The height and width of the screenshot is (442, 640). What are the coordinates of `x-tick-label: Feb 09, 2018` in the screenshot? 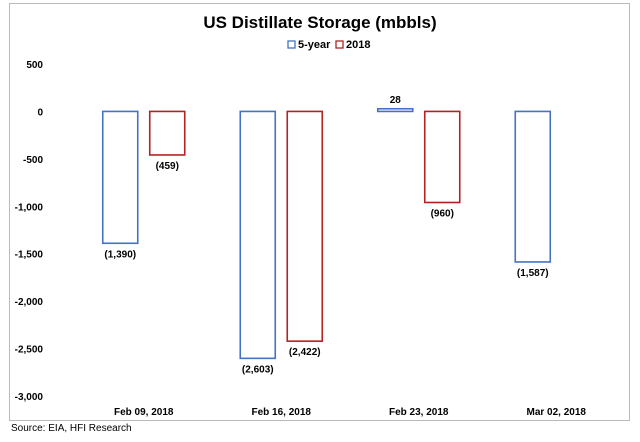 It's located at (144, 412).